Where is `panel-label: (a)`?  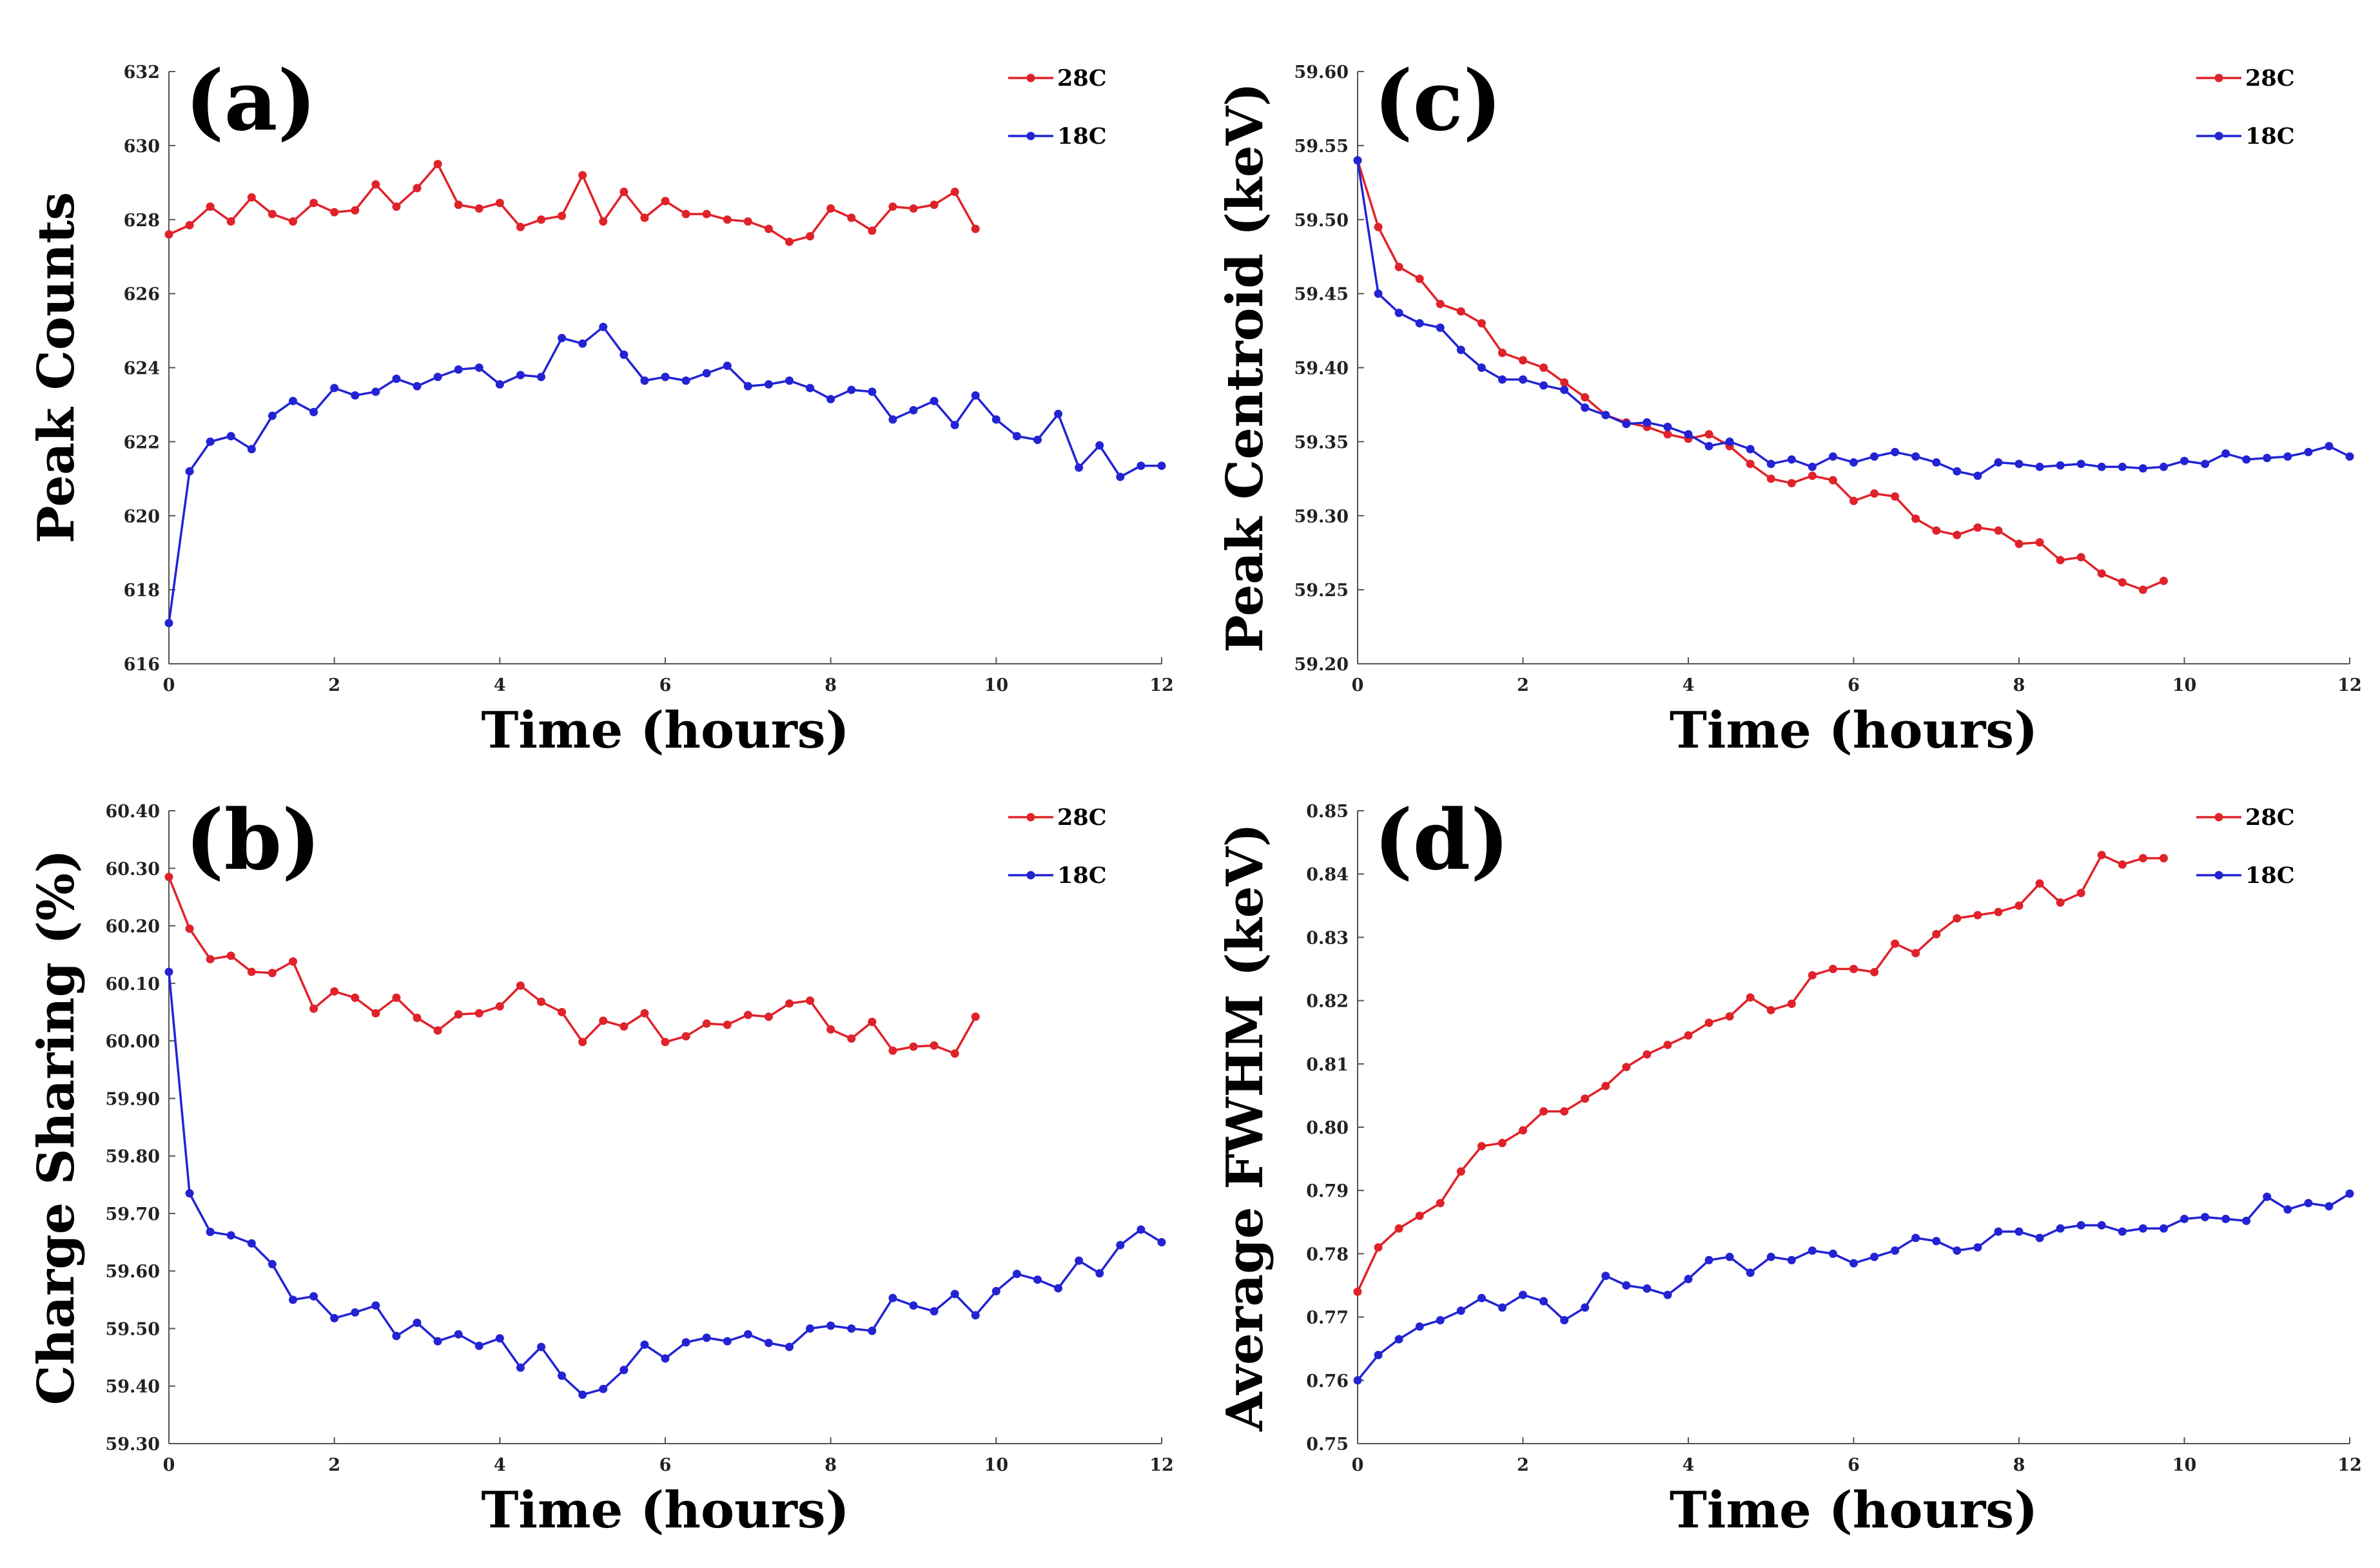 panel-label: (a) is located at coordinates (251, 102).